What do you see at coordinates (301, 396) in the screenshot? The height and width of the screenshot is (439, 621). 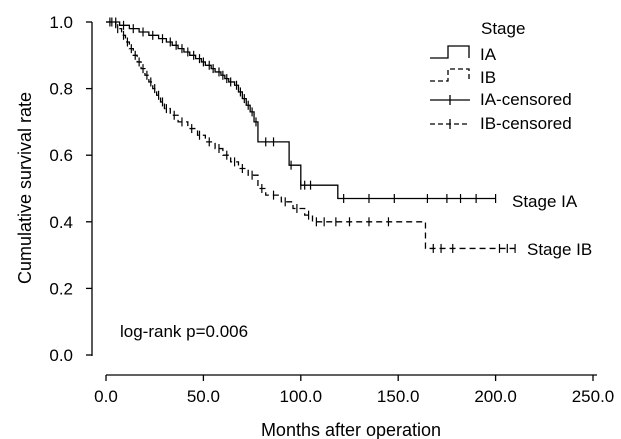 I see `x-tick-label: 100.0` at bounding box center [301, 396].